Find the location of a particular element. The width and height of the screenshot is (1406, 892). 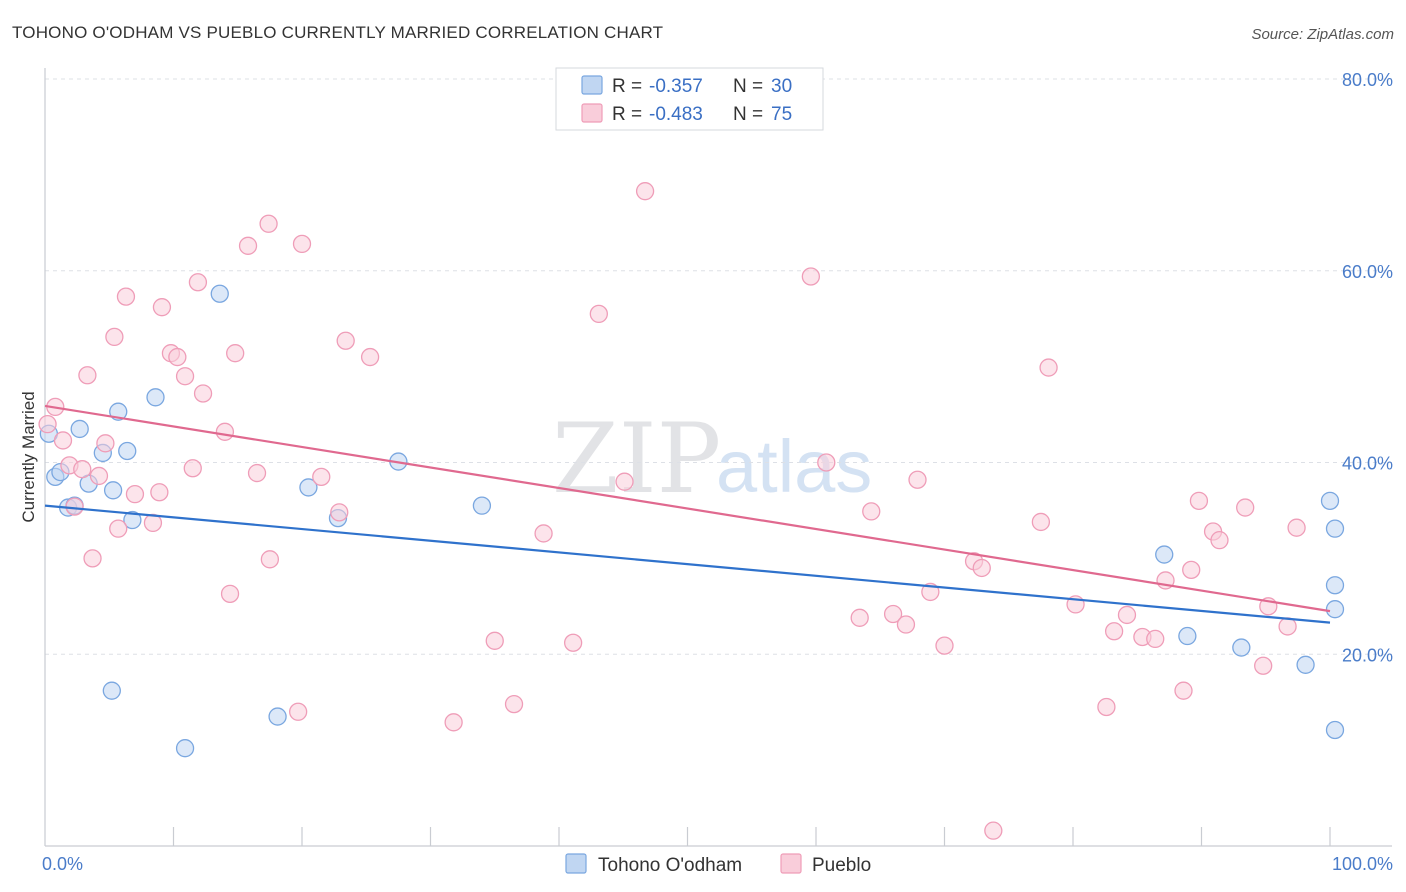

y-tick-label-80: 80.0% is located at coordinates (1367, 80).